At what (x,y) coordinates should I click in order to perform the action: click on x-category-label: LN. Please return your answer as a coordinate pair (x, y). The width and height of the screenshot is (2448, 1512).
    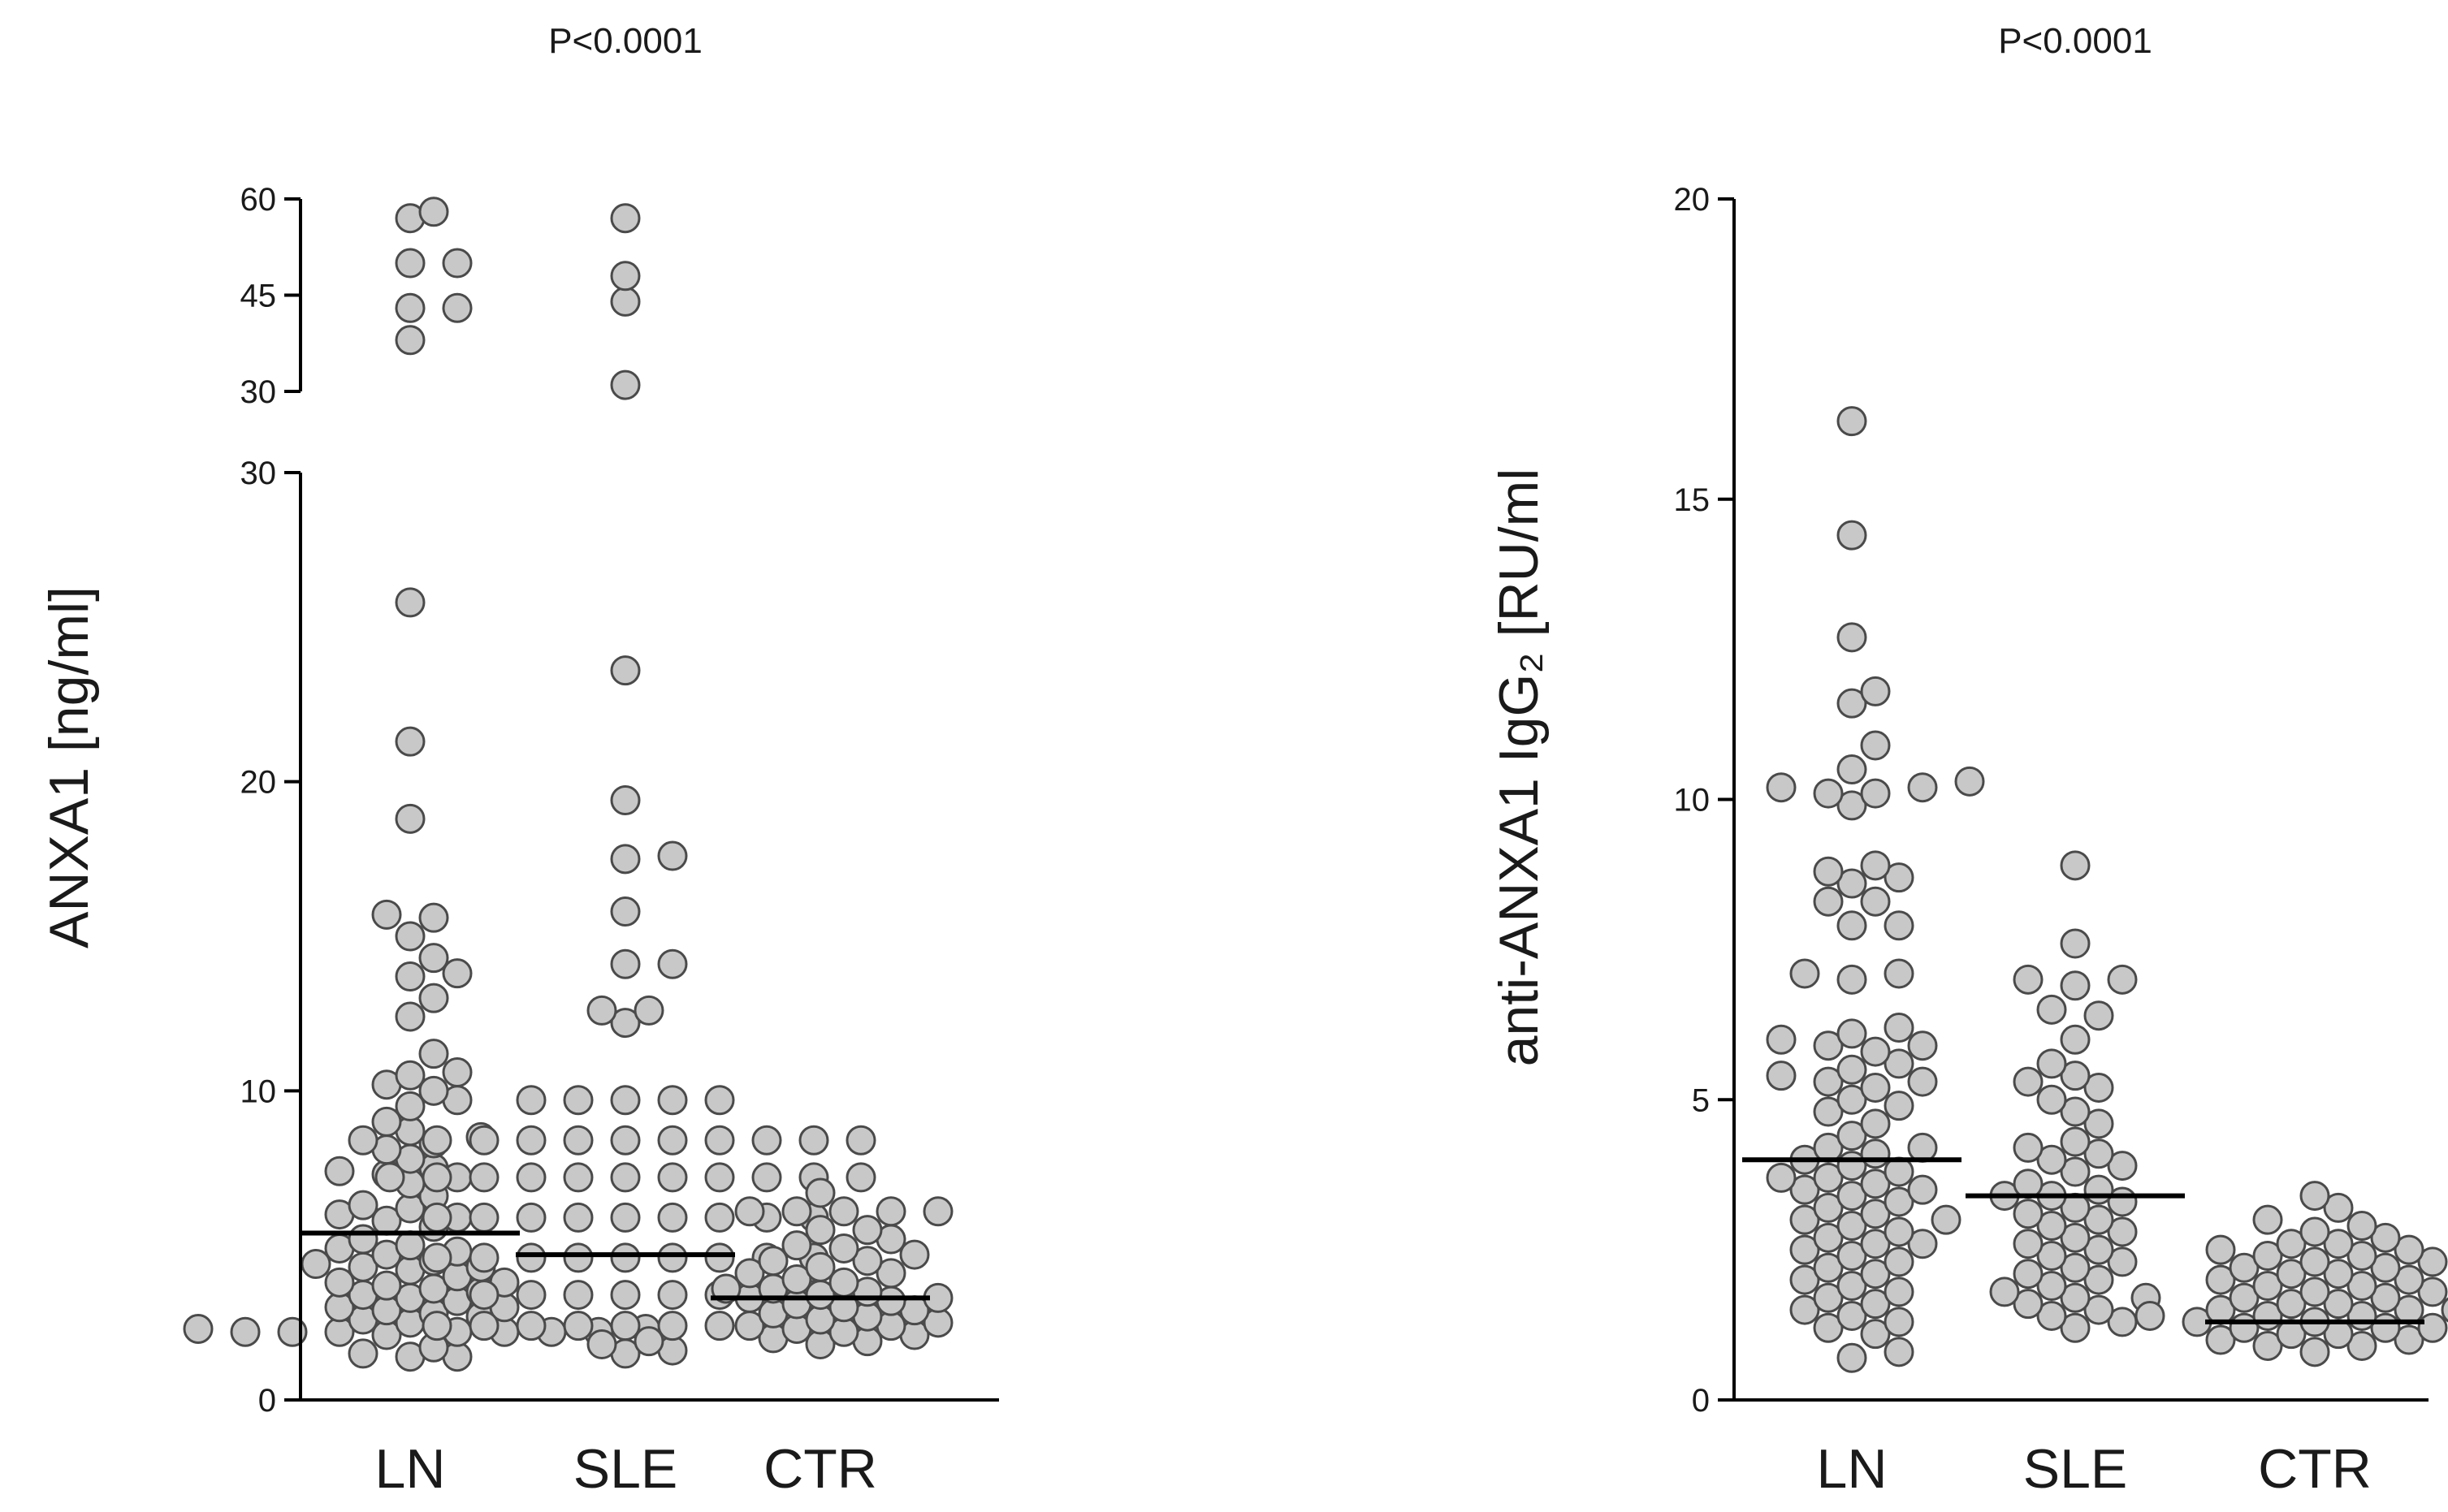
    Looking at the image, I should click on (411, 1469).